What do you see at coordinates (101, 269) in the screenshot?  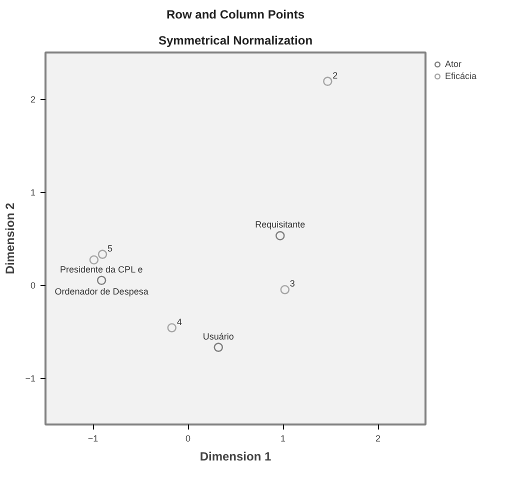 I see `annotation: Presidente da CPL e` at bounding box center [101, 269].